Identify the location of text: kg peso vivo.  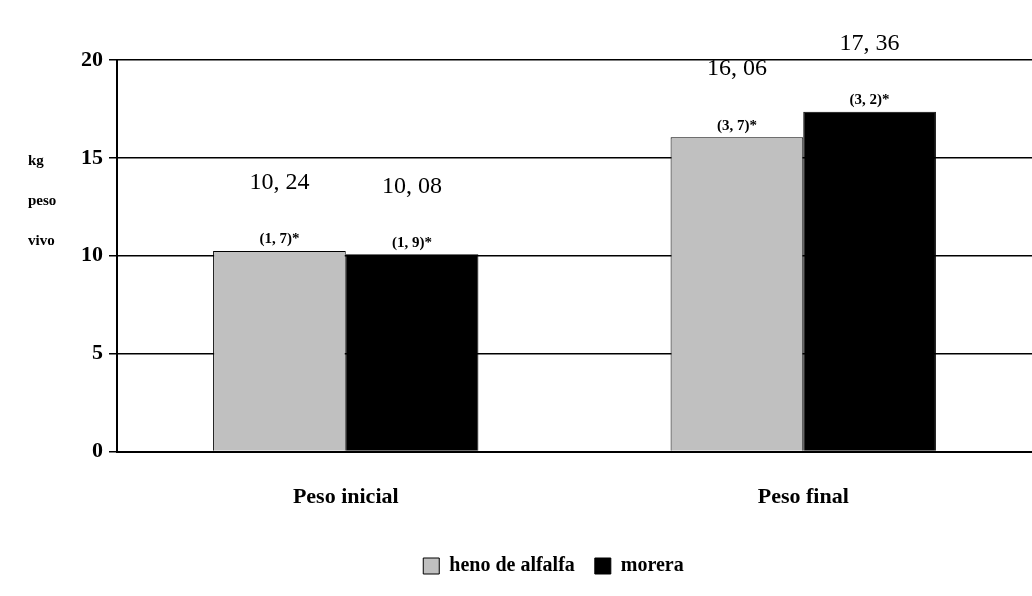
(42, 200).